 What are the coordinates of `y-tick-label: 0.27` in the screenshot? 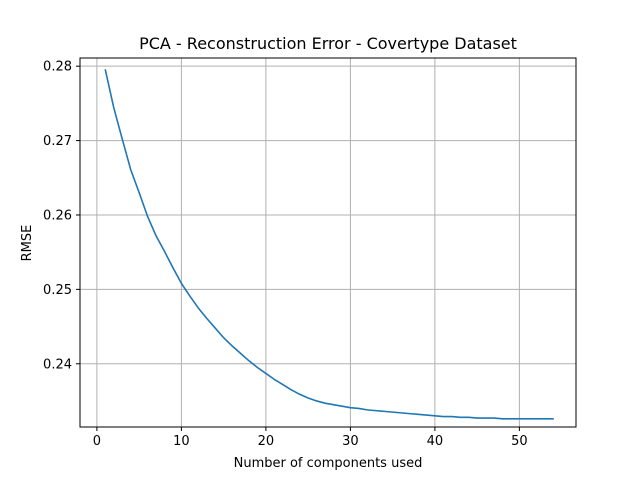 It's located at (57, 141).